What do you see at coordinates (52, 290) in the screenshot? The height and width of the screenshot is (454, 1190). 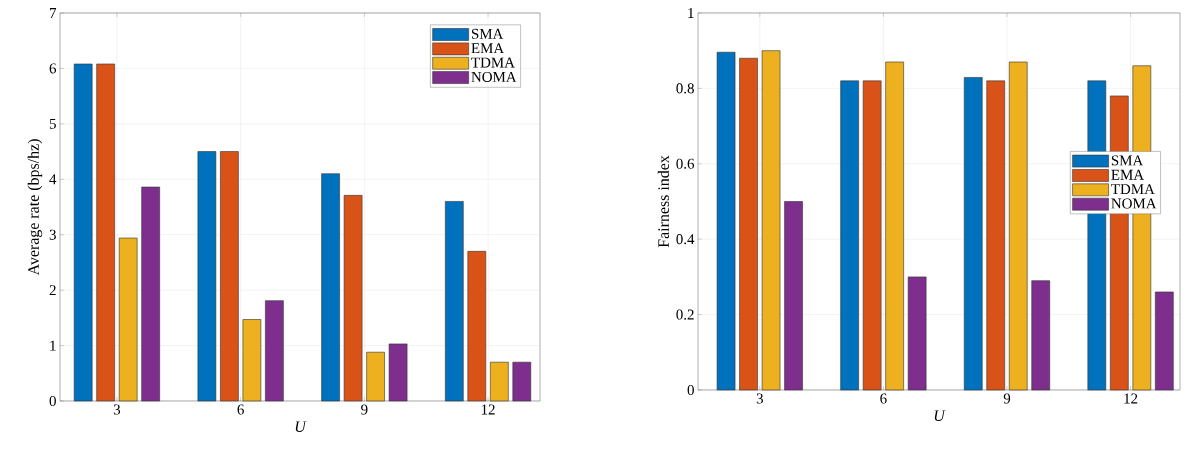 I see `y-tick-label: 2` at bounding box center [52, 290].